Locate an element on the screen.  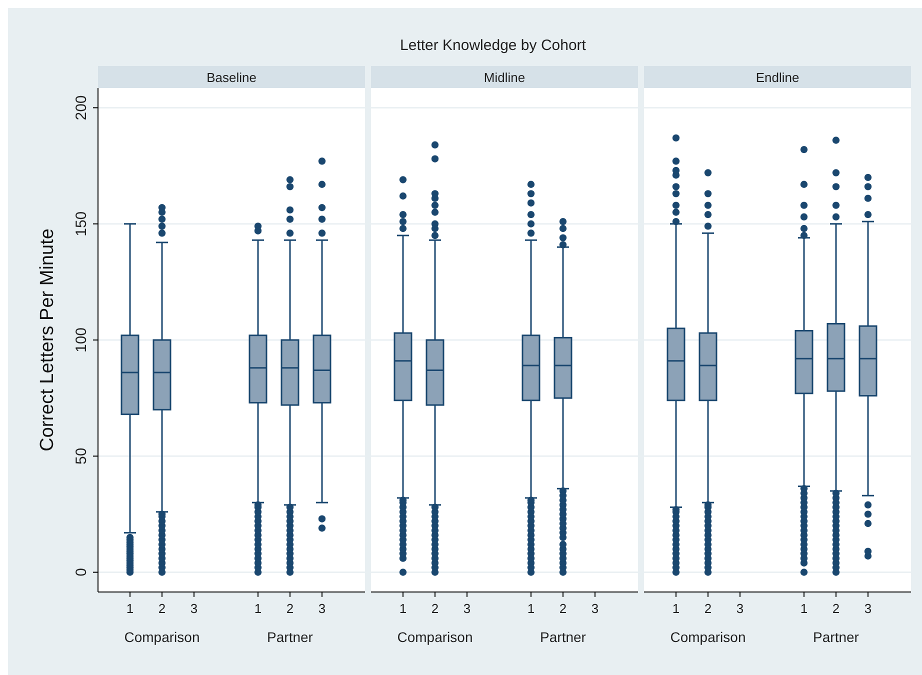
y-tick-label: 200 is located at coordinates (81, 107).